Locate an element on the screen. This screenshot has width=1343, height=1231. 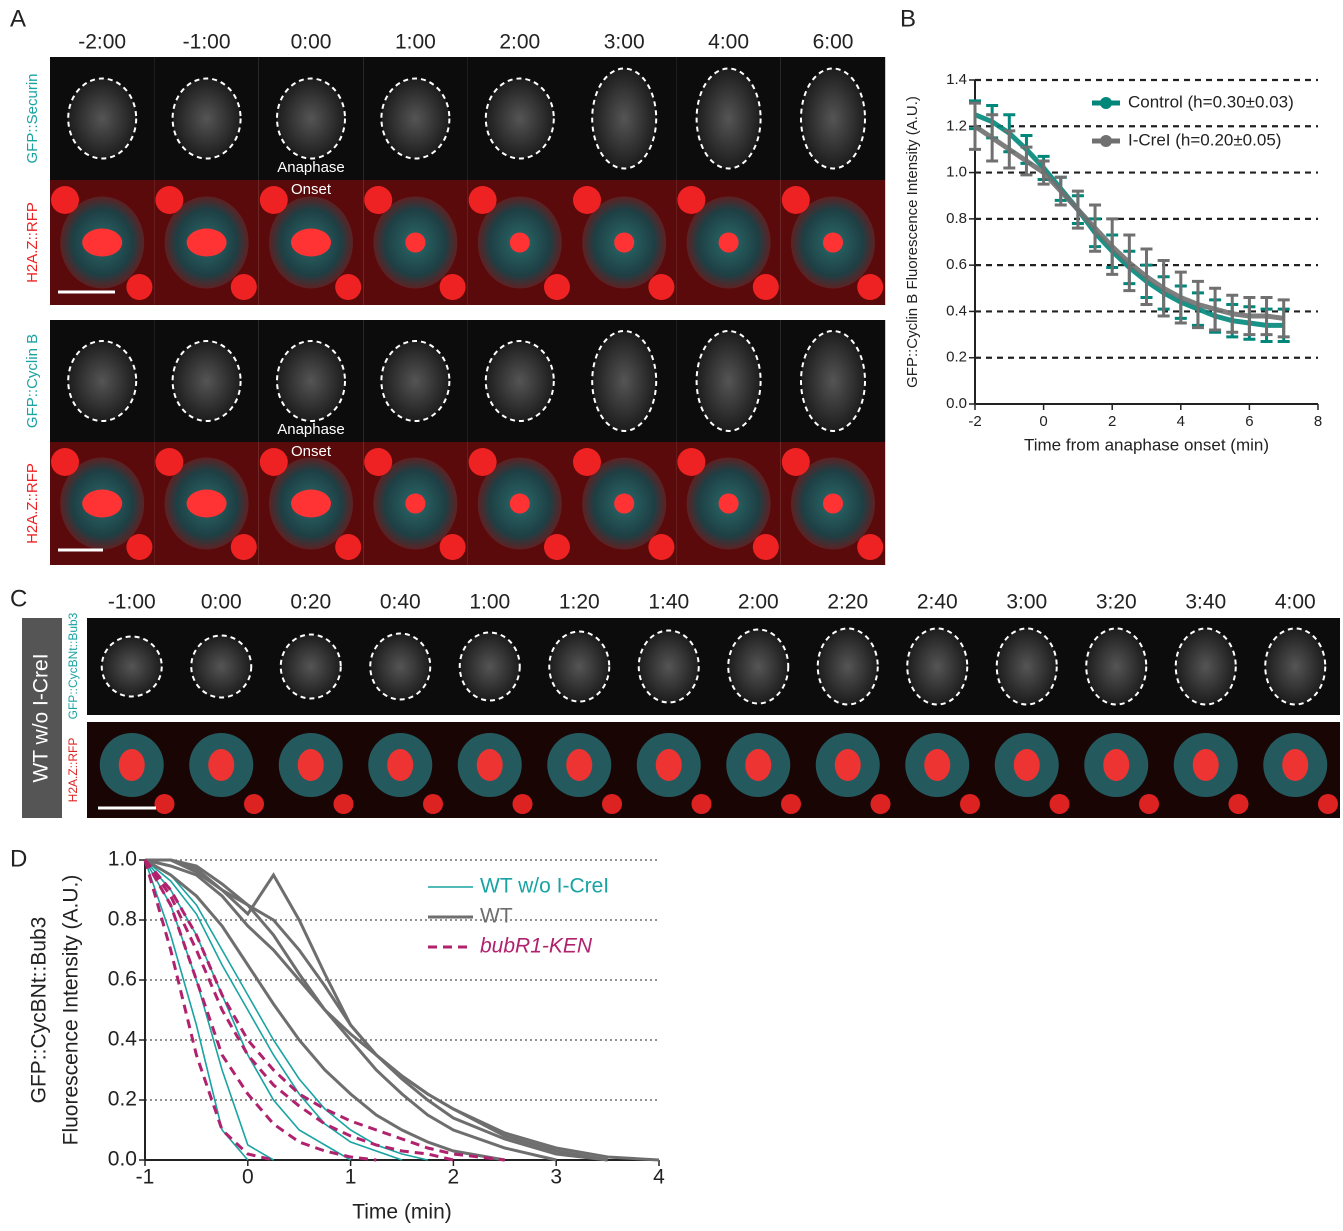
time-label: 1:20 is located at coordinates (579, 602).